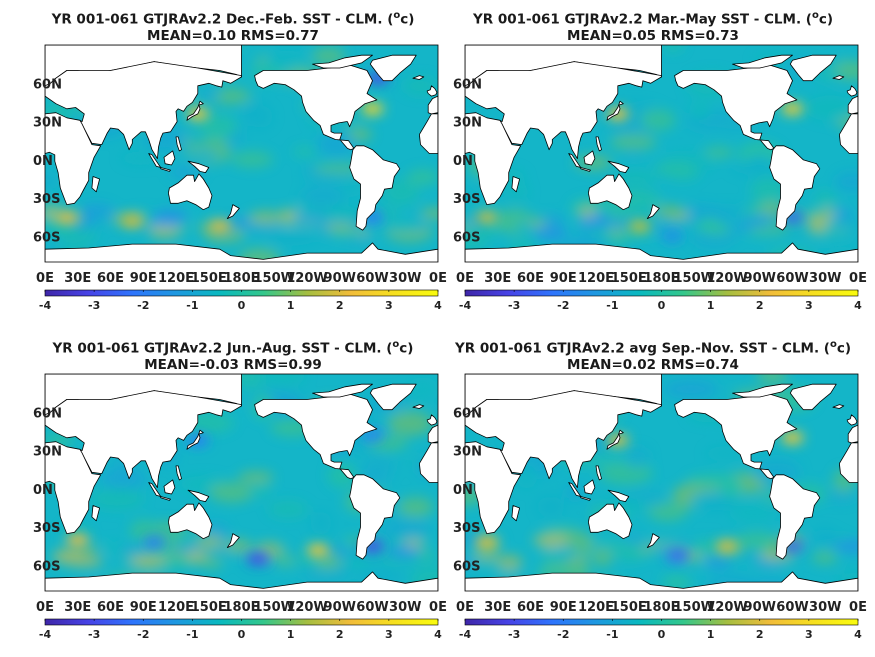 This screenshot has height=657, width=875. Describe the element at coordinates (143, 305) in the screenshot. I see `colorbar-tick-label: -2` at that location.